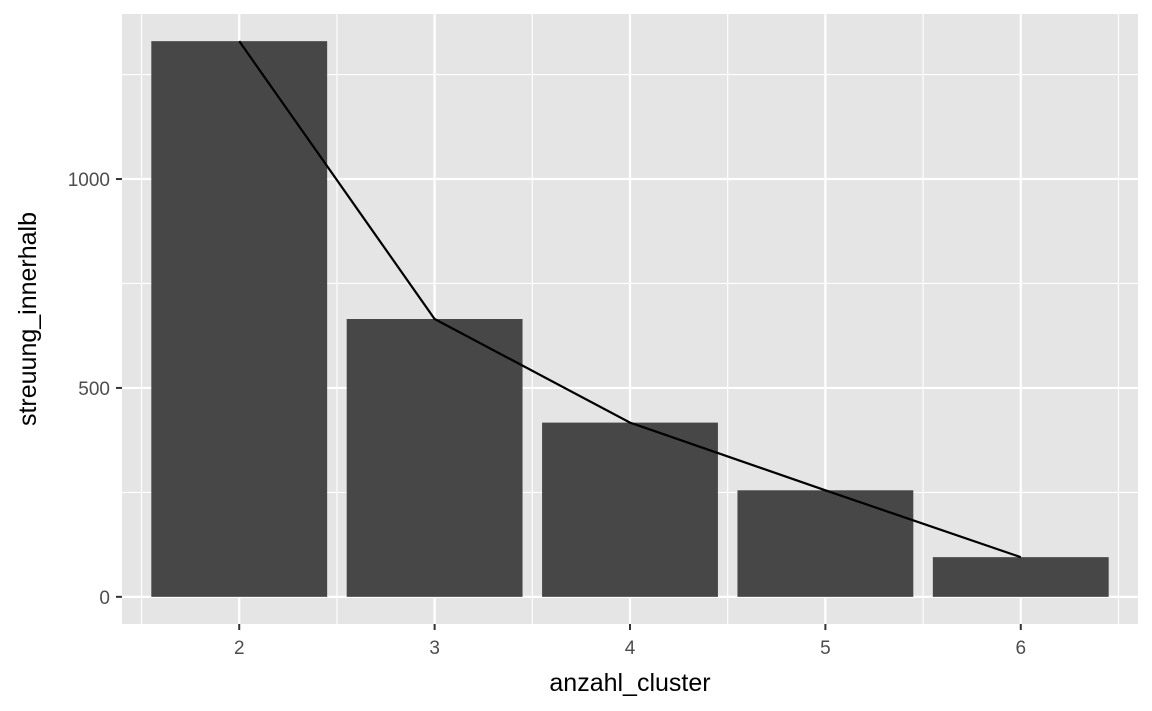  Describe the element at coordinates (239, 648) in the screenshot. I see `x-tick-label: 2` at that location.